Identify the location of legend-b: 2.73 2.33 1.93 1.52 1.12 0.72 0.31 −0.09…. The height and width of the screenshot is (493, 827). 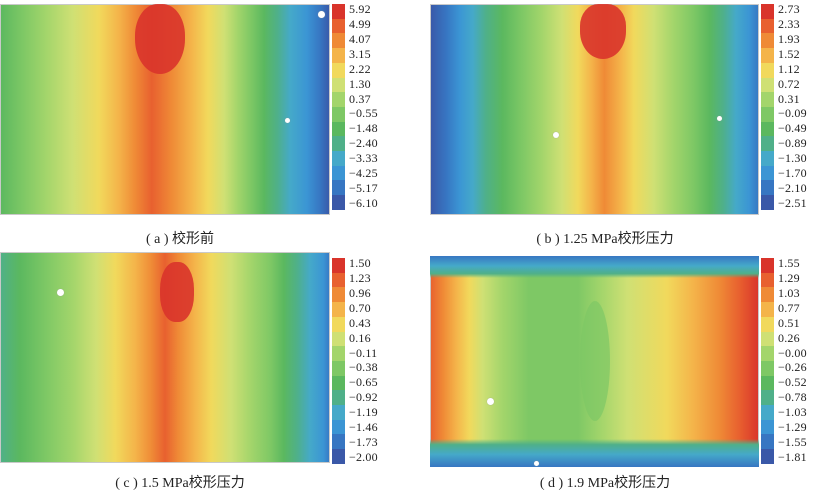
(802, 106).